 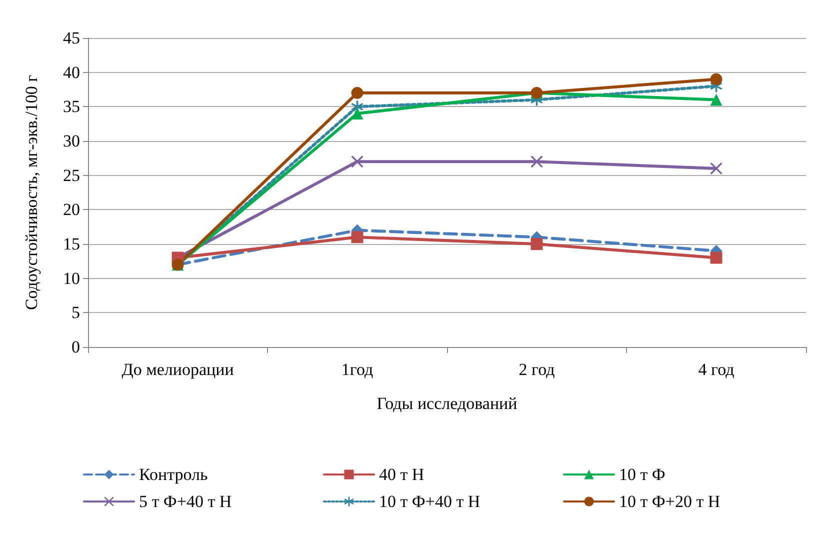 I want to click on legend-label: Контроль, so click(x=173, y=474).